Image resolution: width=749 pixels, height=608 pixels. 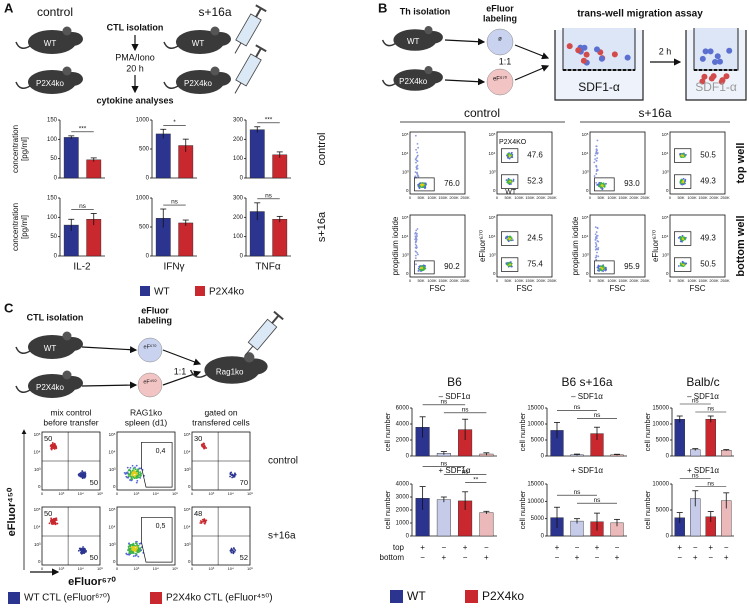 What do you see at coordinates (403, 485) in the screenshot?
I see `y-tick-label: 4000` at bounding box center [403, 485].